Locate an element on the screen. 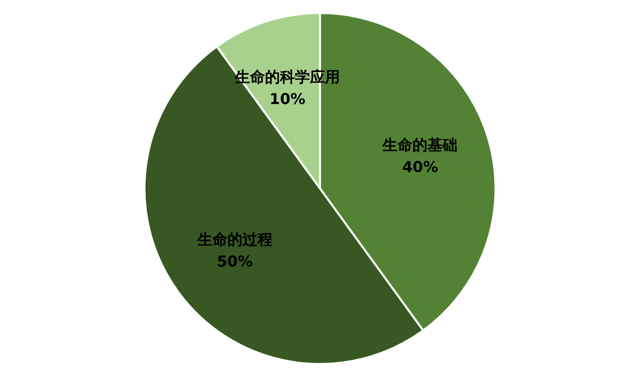  slice-label: 生命的过程 is located at coordinates (234, 239).